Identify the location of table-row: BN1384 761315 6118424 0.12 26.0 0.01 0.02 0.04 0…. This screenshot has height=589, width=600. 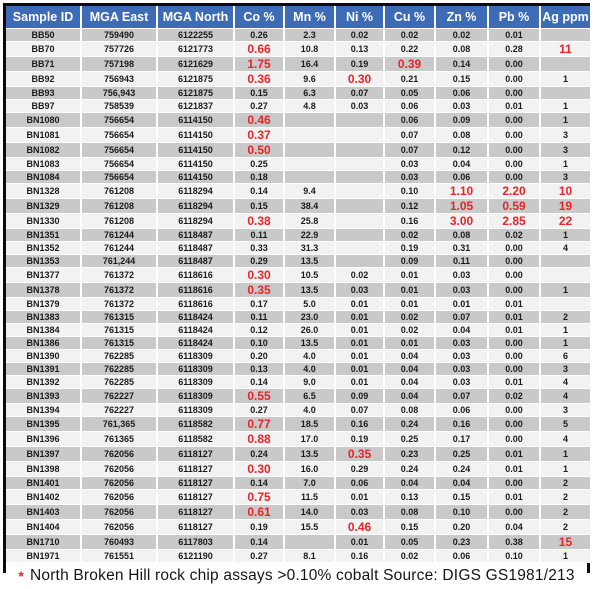
(298, 330).